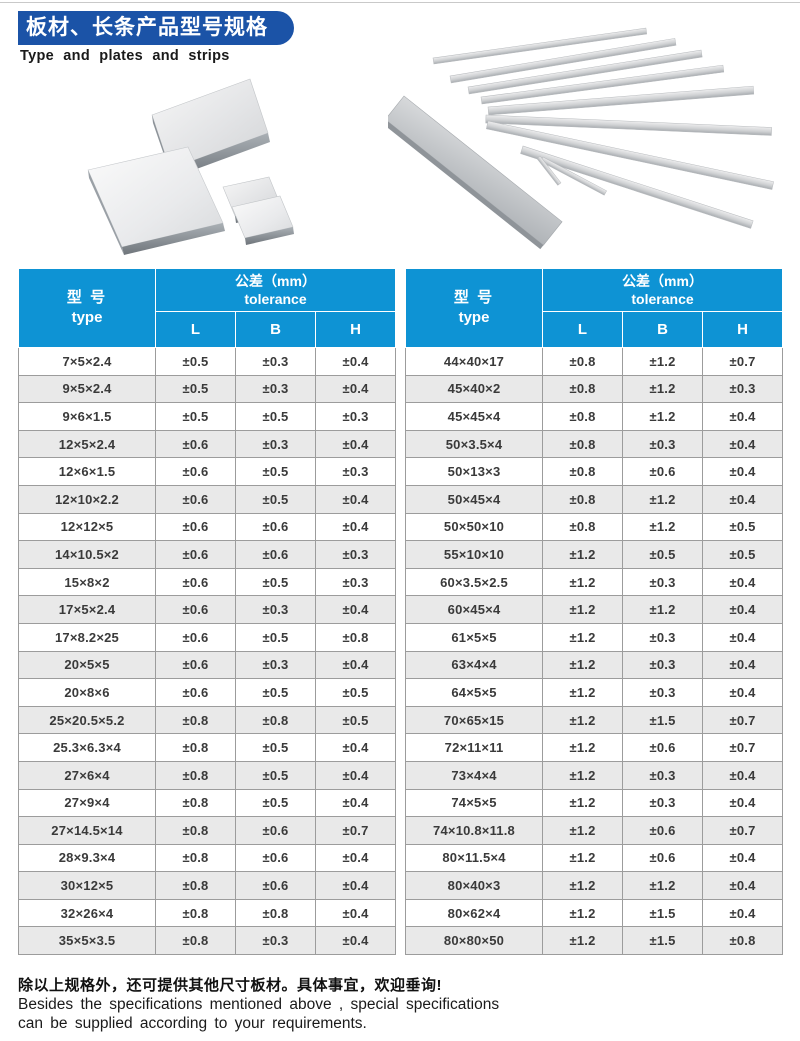 The width and height of the screenshot is (800, 1041). I want to click on table-row: 12×6×1.5 ±0.6 ±0.5 ±0.3, so click(207, 471).